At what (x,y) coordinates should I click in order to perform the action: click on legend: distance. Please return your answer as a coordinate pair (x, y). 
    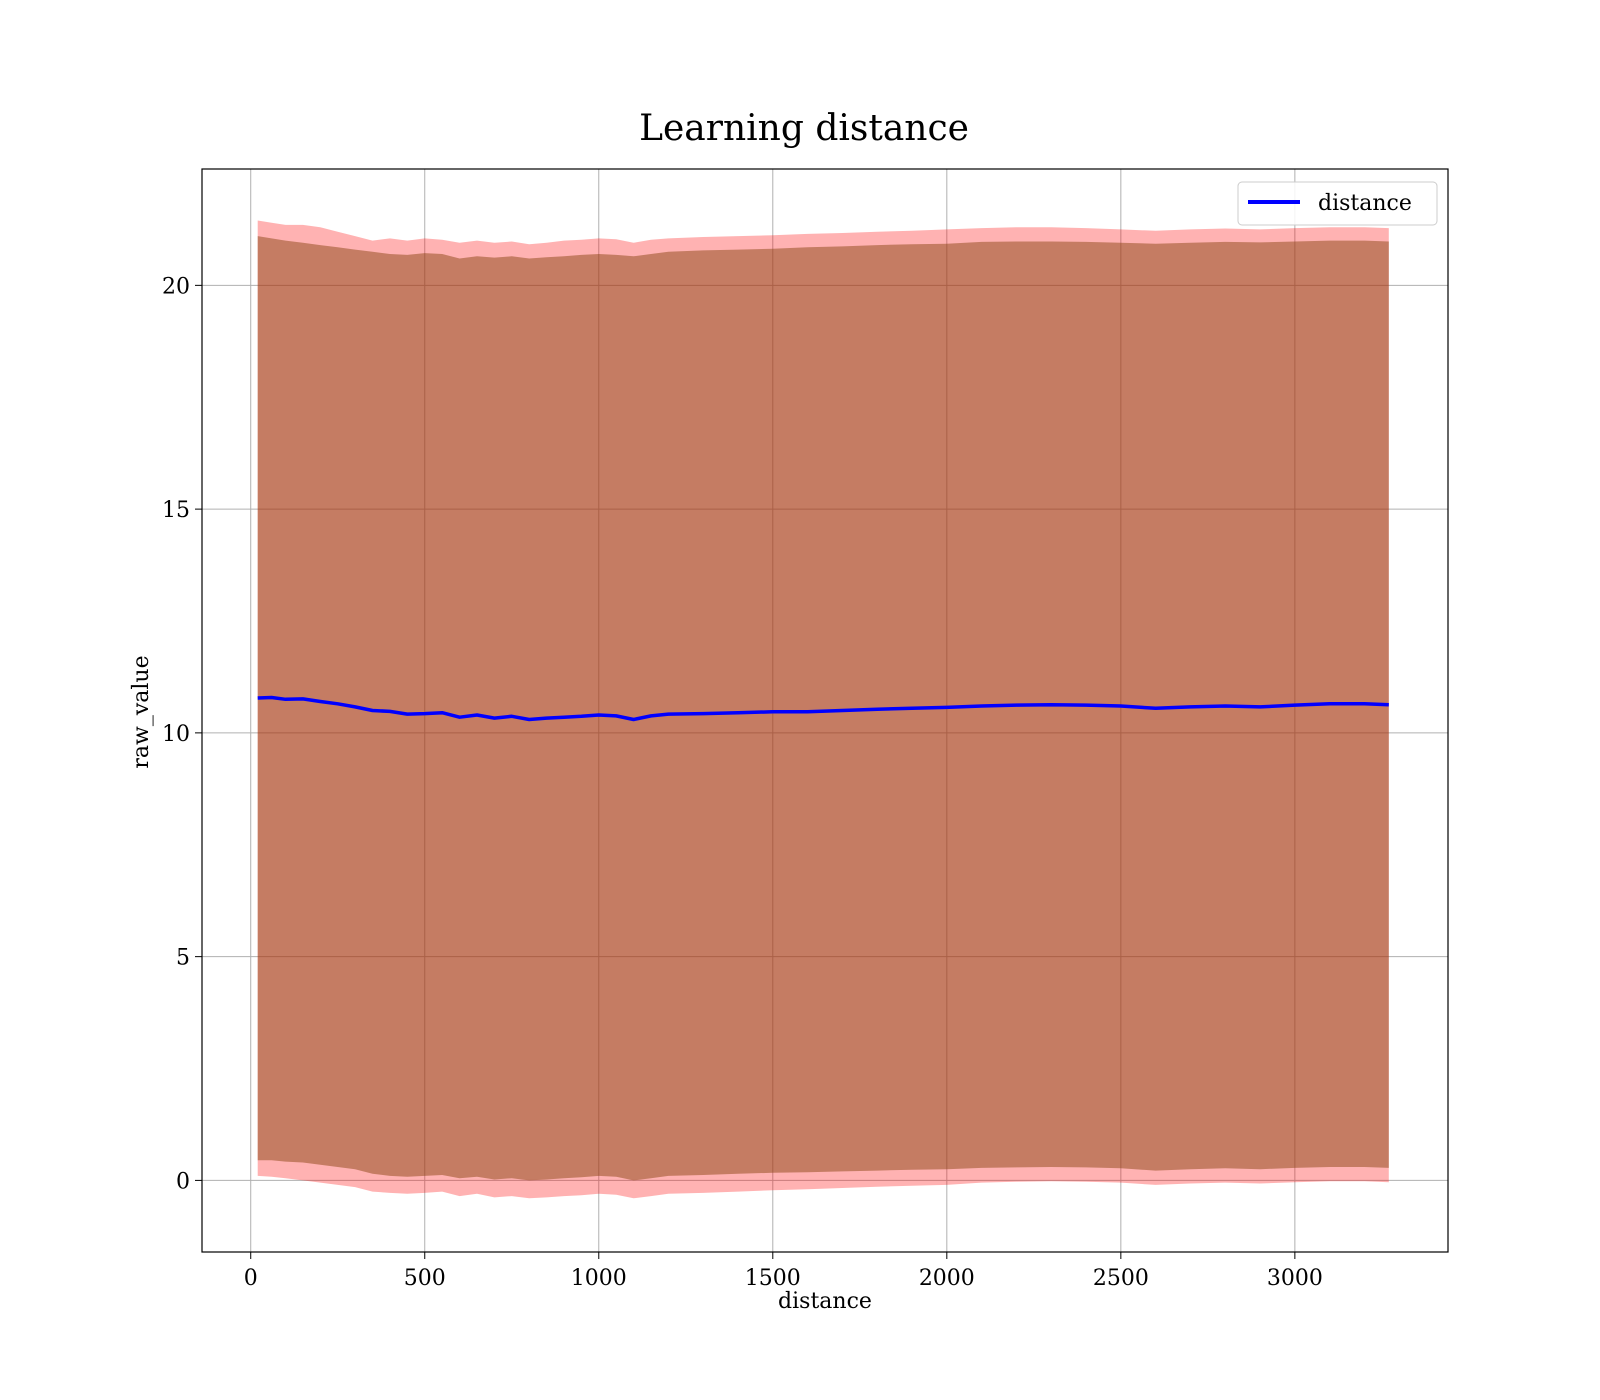
    Looking at the image, I should click on (1337, 203).